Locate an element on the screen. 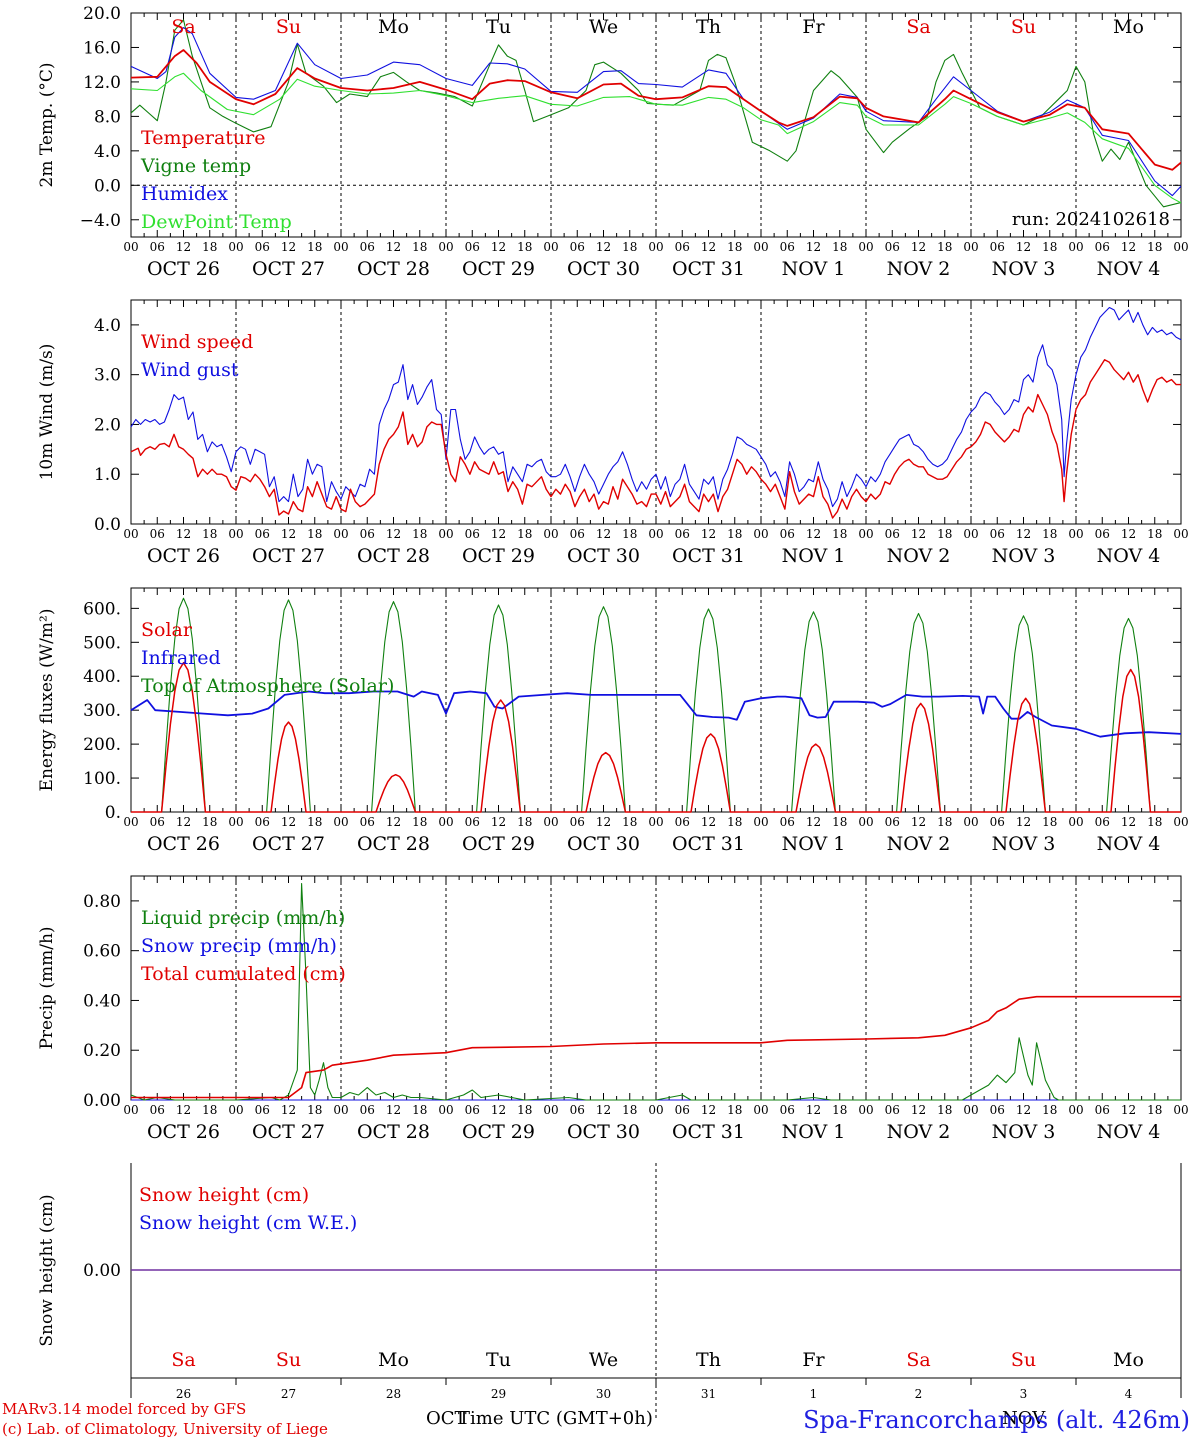  model-credit: MARv3.14 model forced by GFS is located at coordinates (124, 1409).